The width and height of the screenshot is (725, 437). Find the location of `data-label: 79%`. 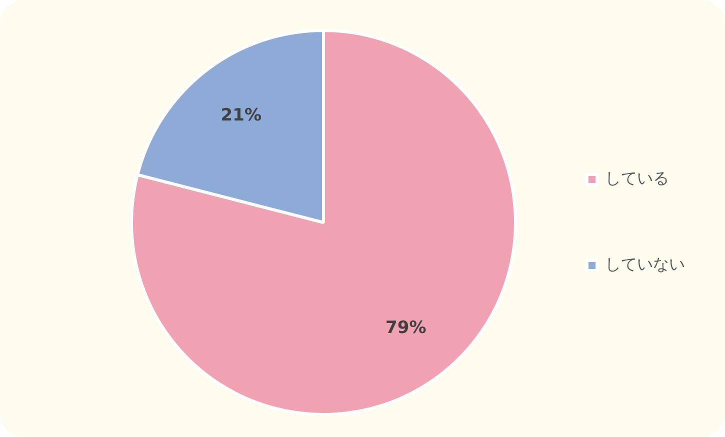

data-label: 79% is located at coordinates (406, 328).